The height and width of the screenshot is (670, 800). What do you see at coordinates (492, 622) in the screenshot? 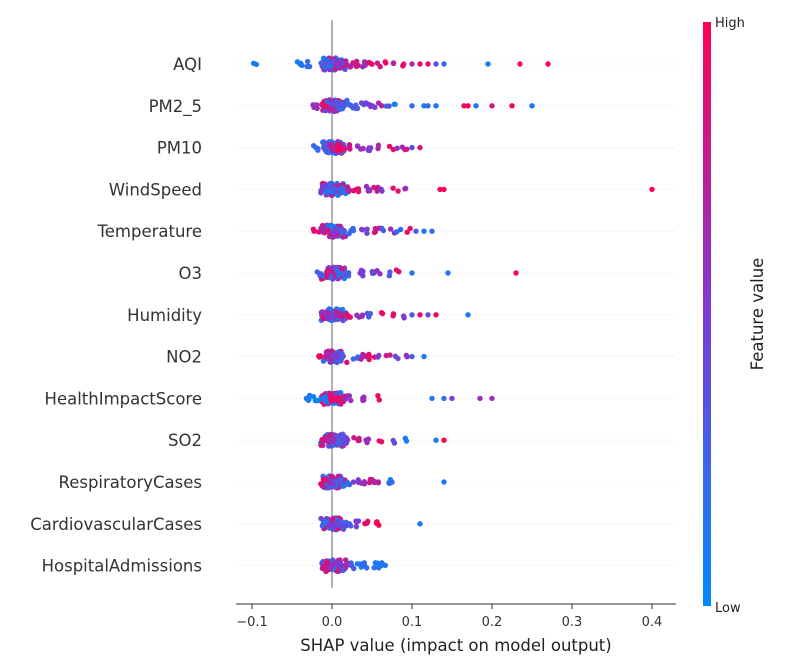
I see `x-tick-label: 0.2` at bounding box center [492, 622].